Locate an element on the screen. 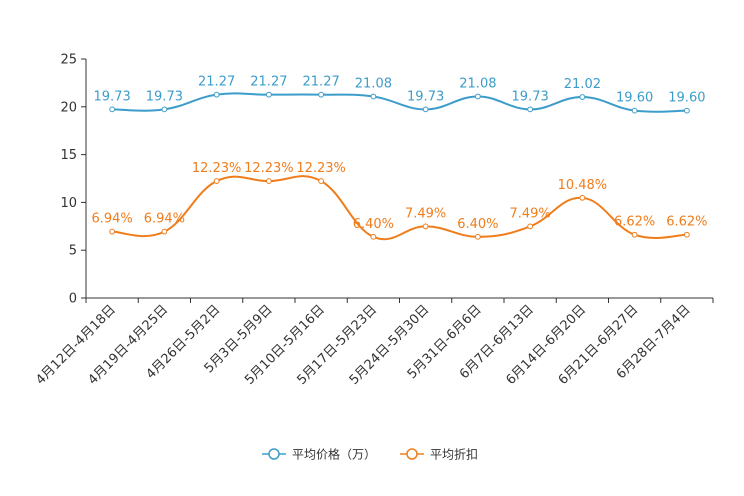 Image resolution: width=744 pixels, height=496 pixels. legend-item-0: 平均价格（万） is located at coordinates (319, 454).